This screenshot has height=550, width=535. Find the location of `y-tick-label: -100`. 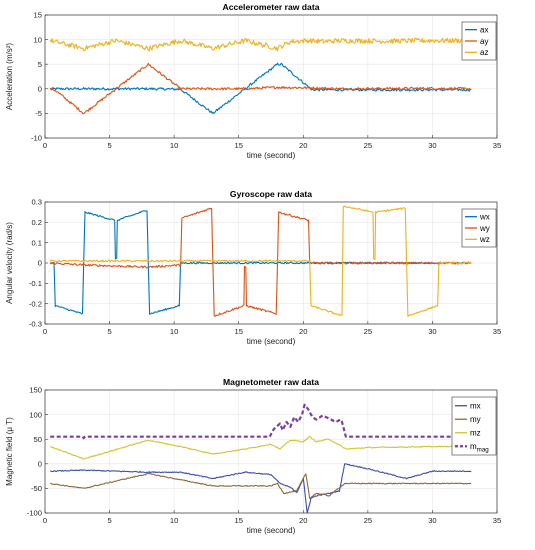

y-tick-label: -100 is located at coordinates (34, 513).